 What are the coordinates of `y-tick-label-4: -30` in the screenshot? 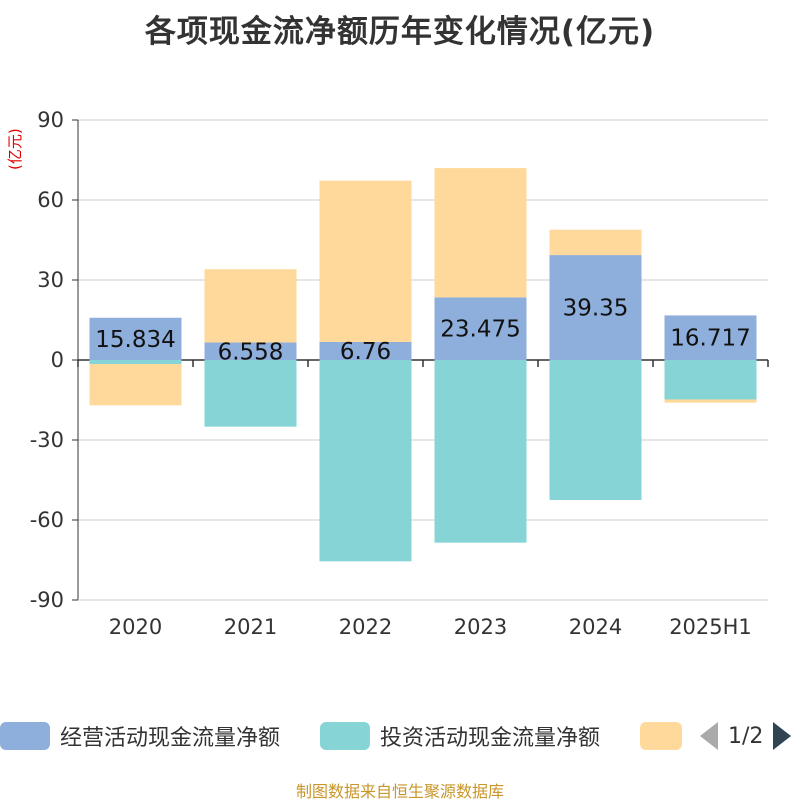 It's located at (47, 440).